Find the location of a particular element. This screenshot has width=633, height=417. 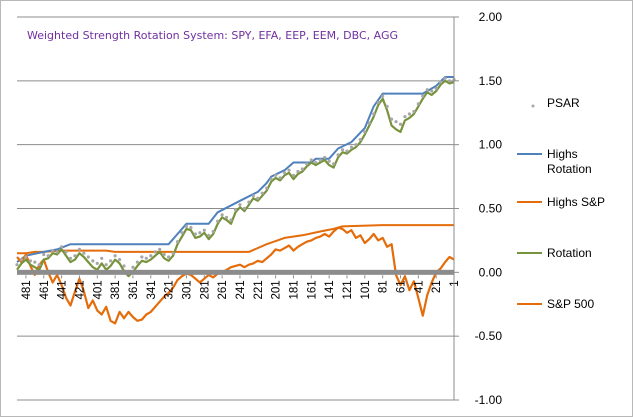

y-tick-label: 1.00 is located at coordinates (491, 145).